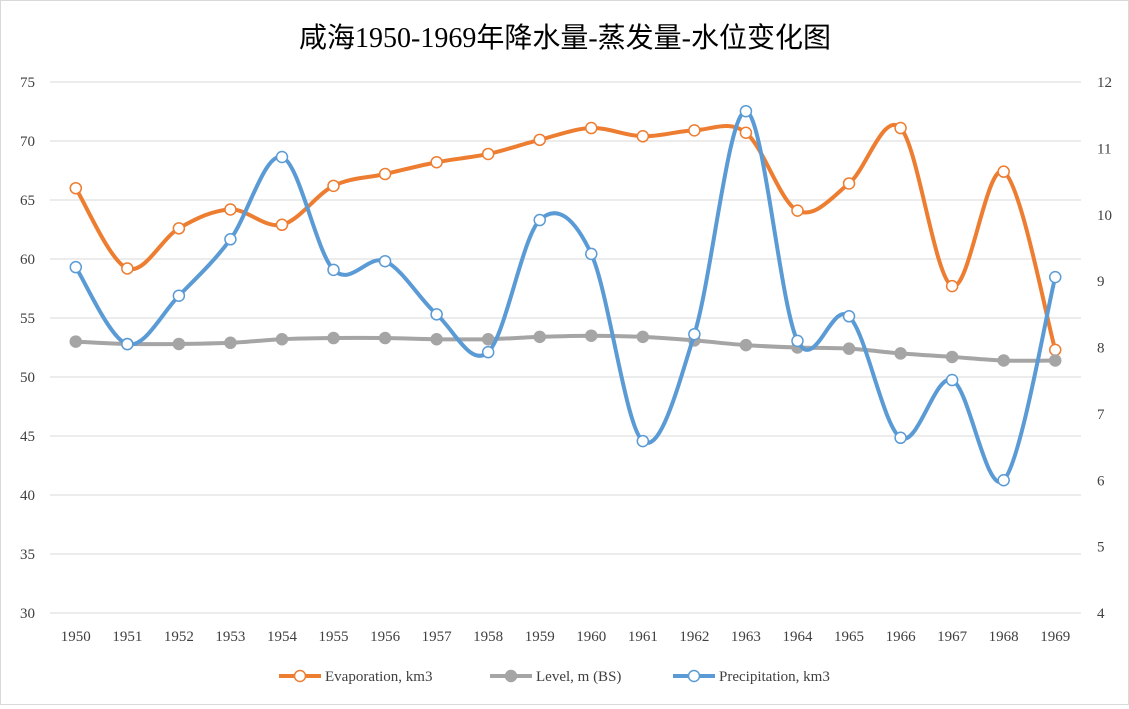 The width and height of the screenshot is (1129, 709). Describe the element at coordinates (1101, 614) in the screenshot. I see `y-right-tick-label: 4` at that location.